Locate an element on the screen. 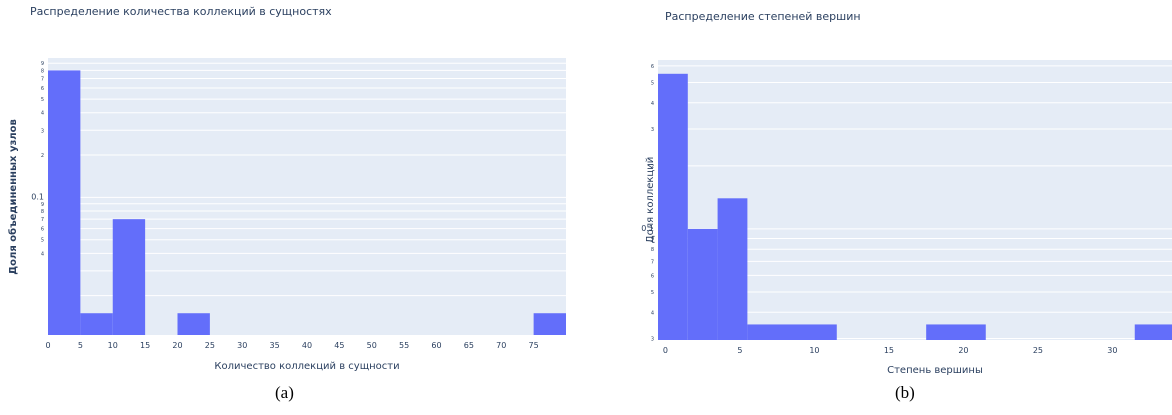  x-tick-label: 45 is located at coordinates (339, 345).